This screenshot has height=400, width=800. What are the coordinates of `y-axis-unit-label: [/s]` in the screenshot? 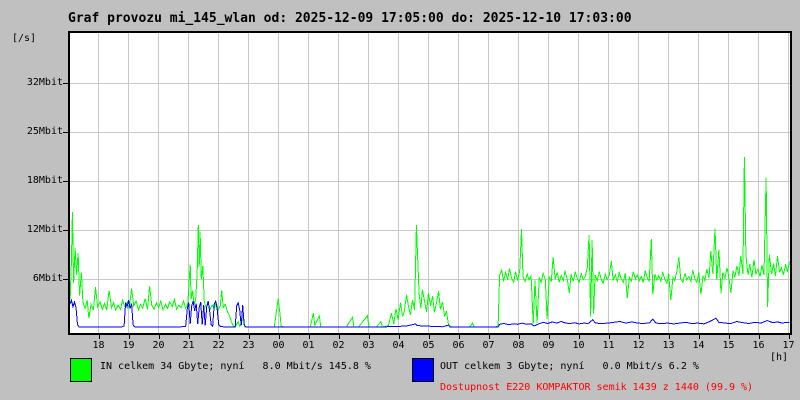 It's located at (24, 38).